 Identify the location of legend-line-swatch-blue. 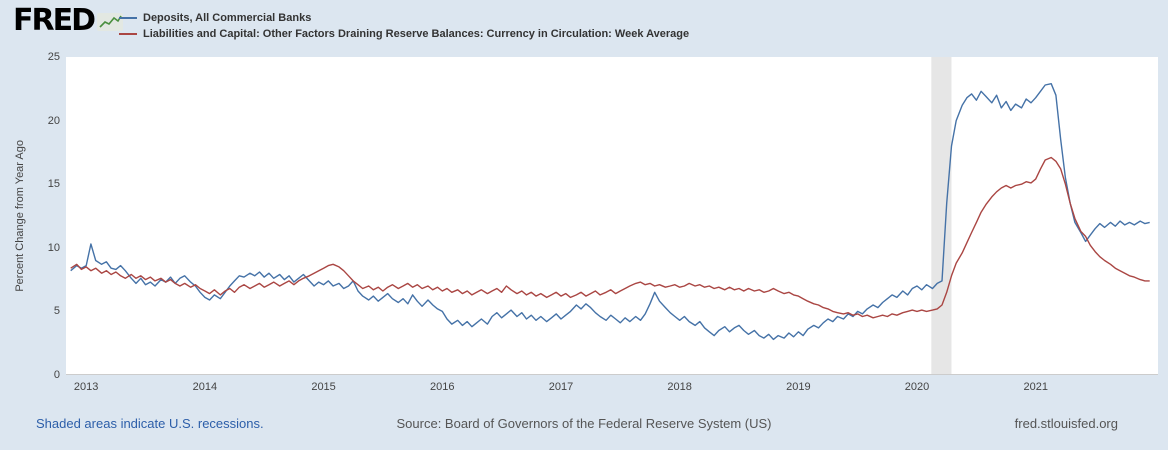
(128, 18).